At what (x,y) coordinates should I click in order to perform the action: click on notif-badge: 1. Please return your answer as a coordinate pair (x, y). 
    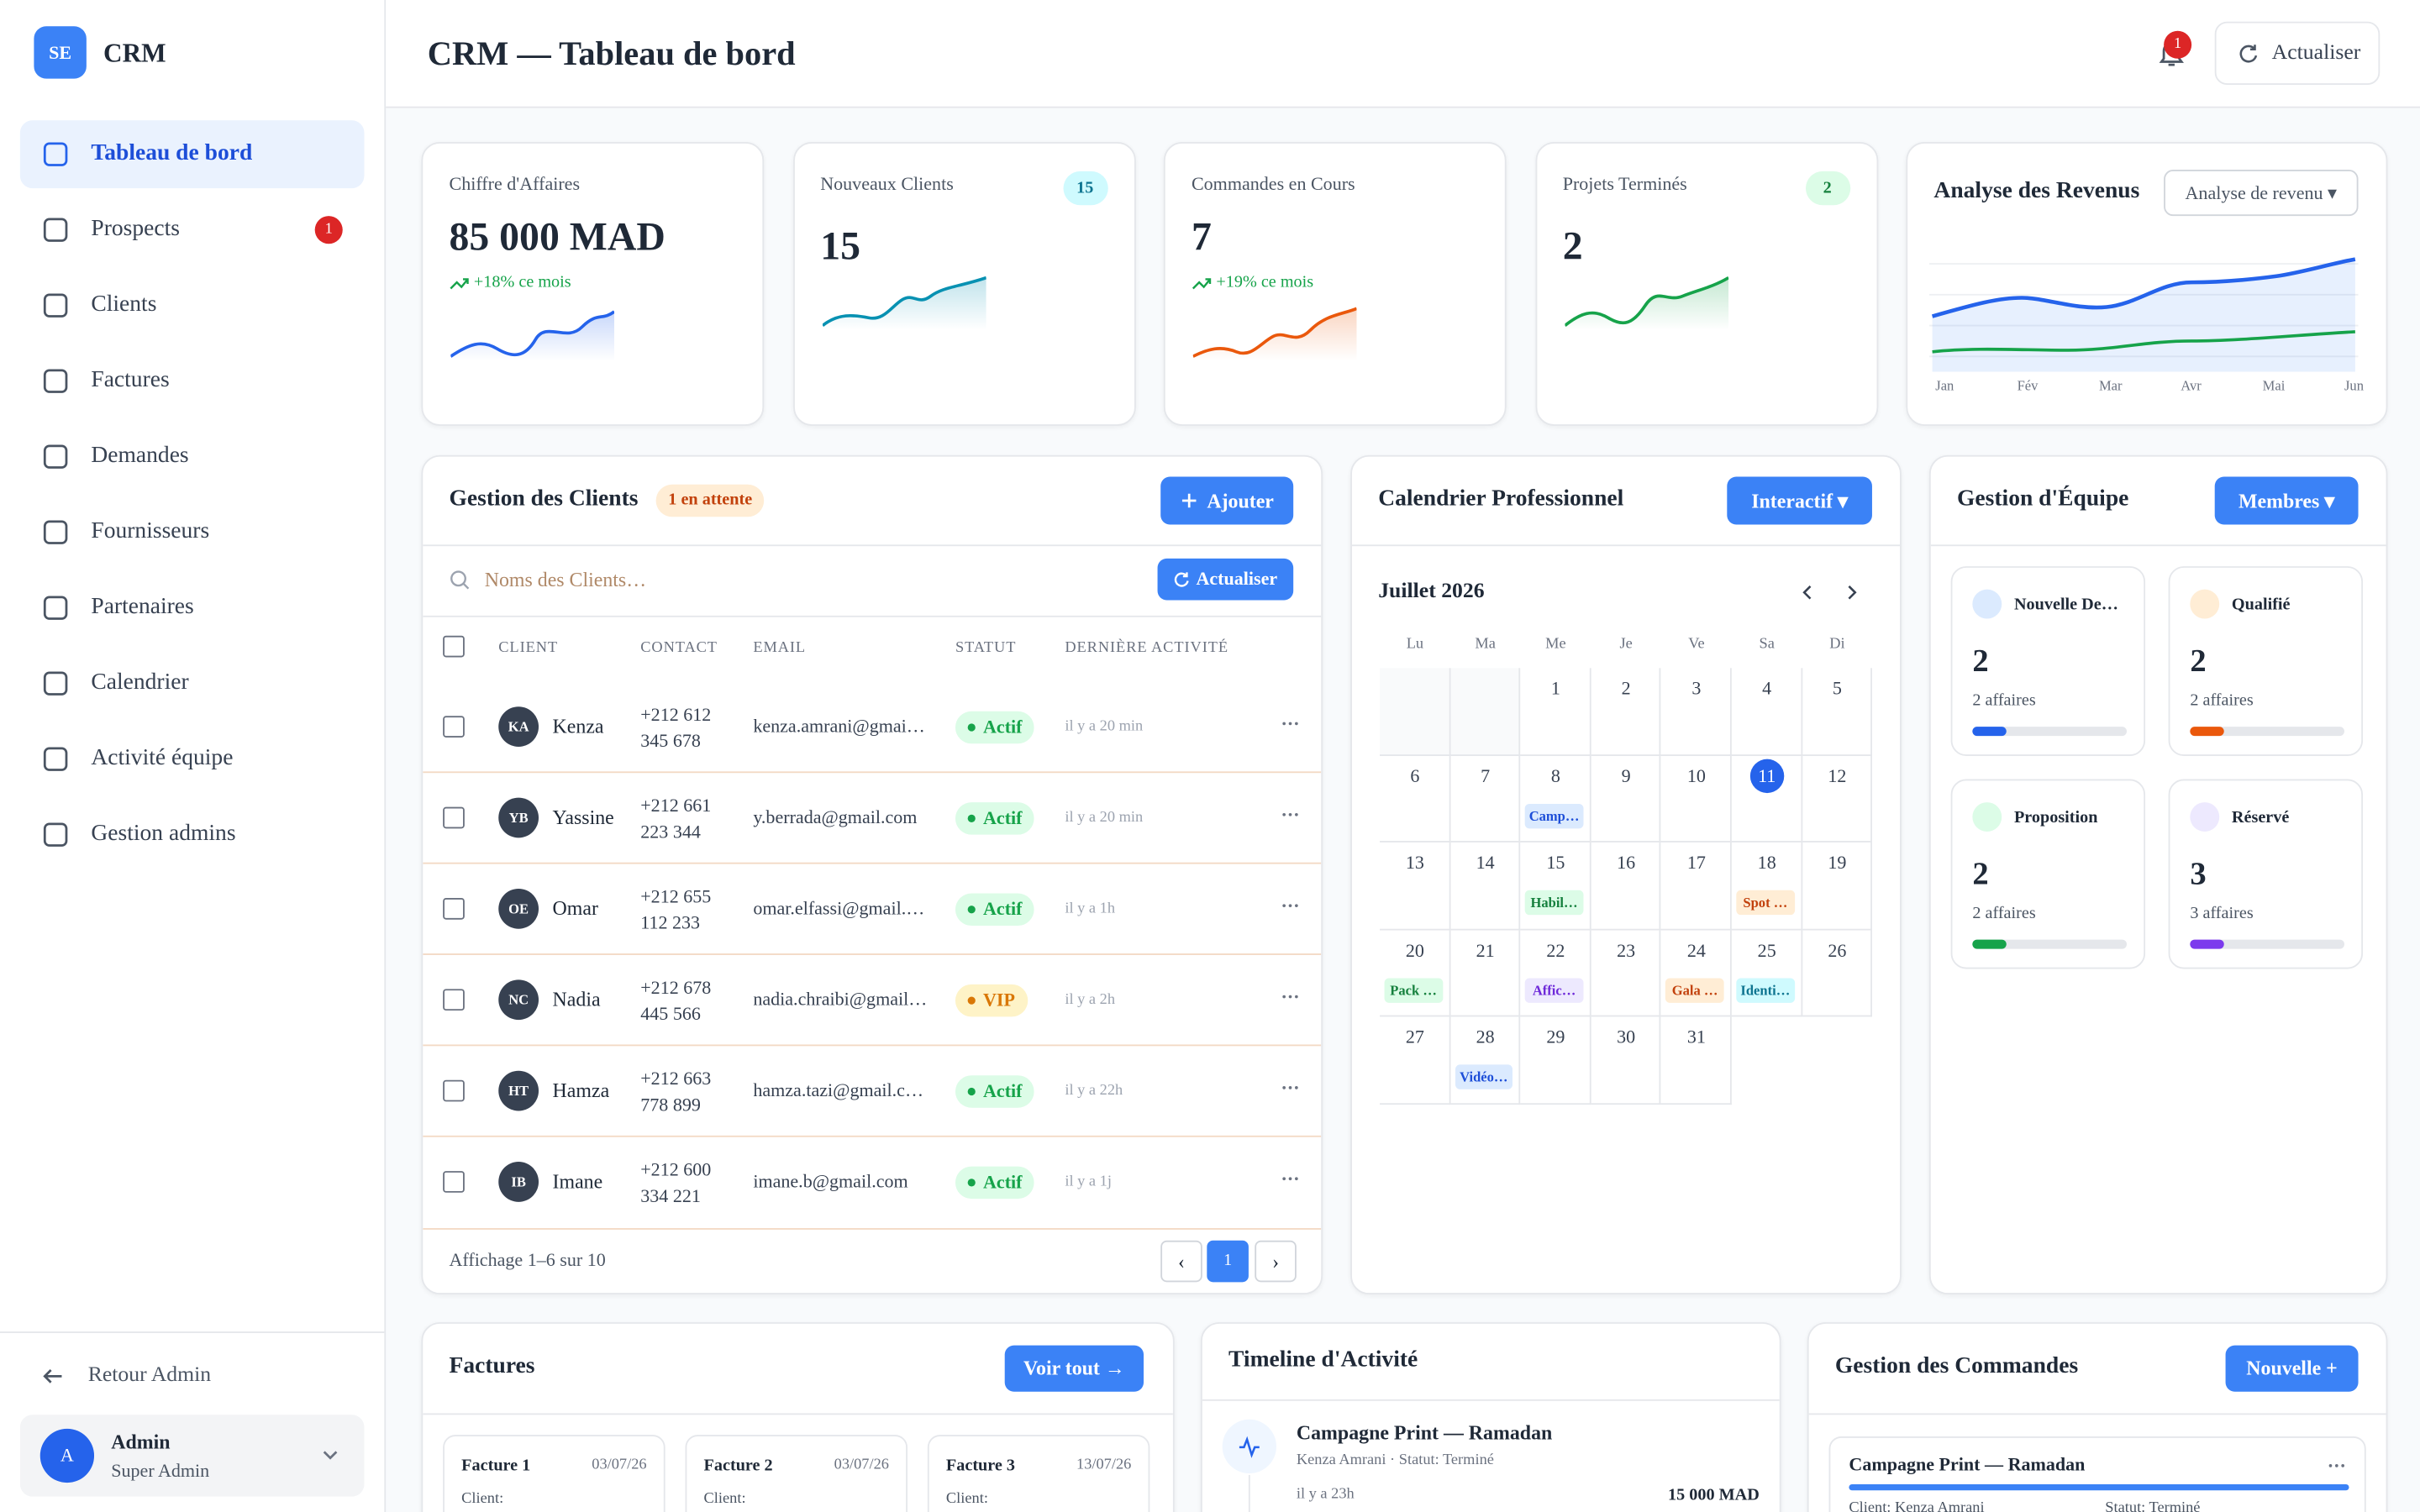
    Looking at the image, I should click on (2178, 44).